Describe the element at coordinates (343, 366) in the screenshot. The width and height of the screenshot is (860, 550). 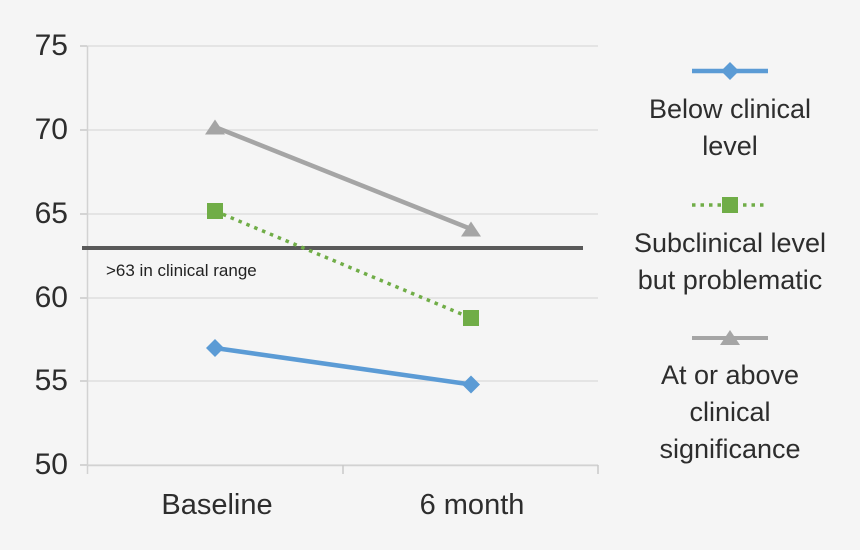
I see `series-line-below-clinical` at that location.